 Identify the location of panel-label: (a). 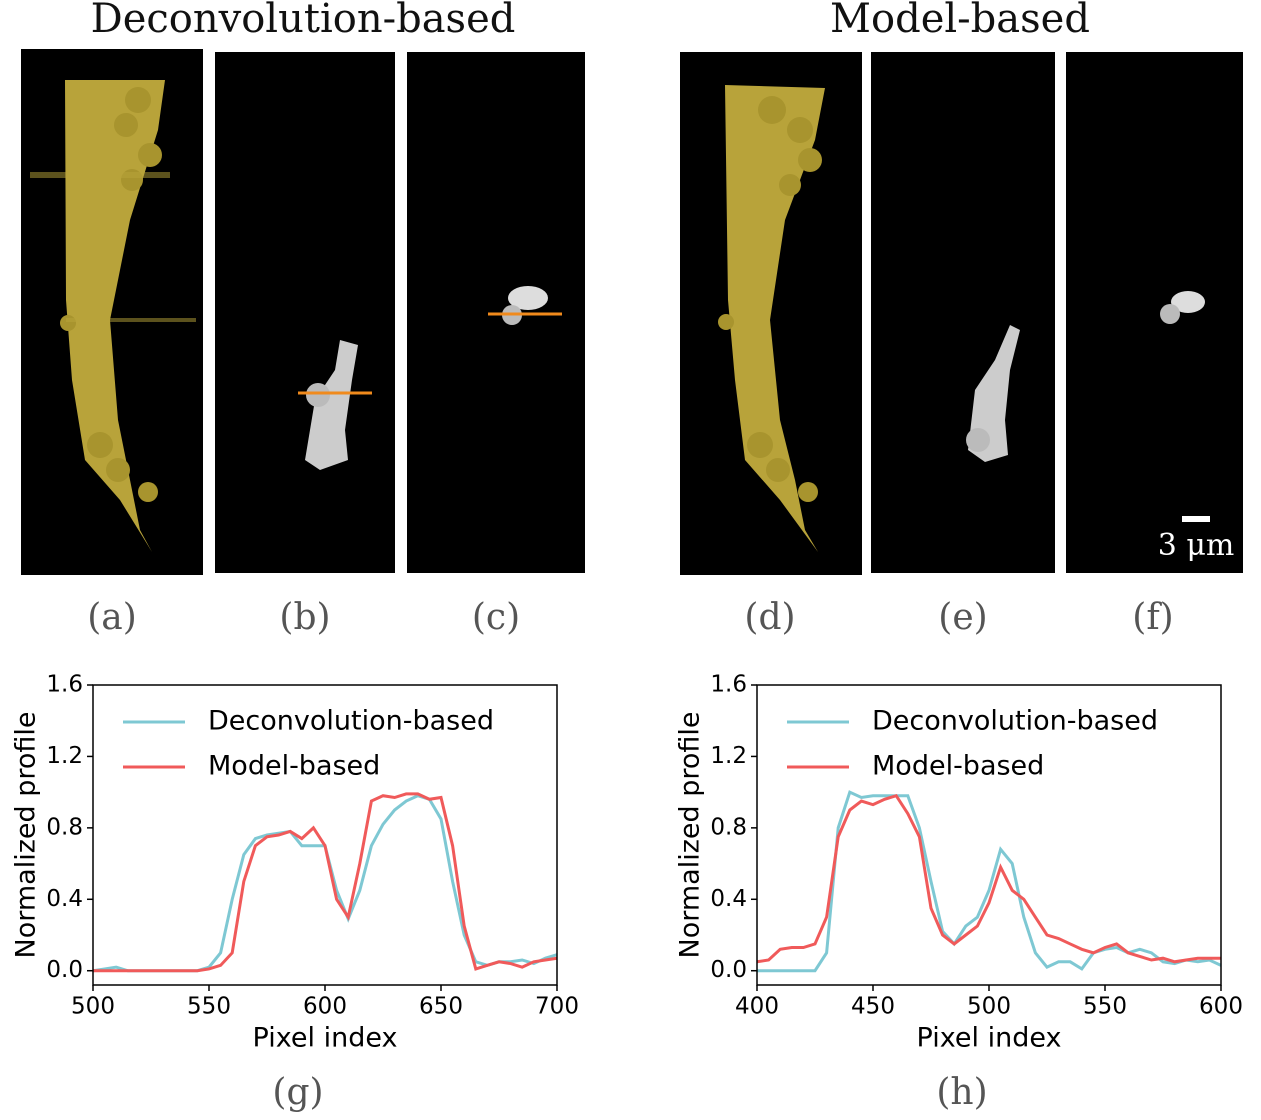
(112, 617).